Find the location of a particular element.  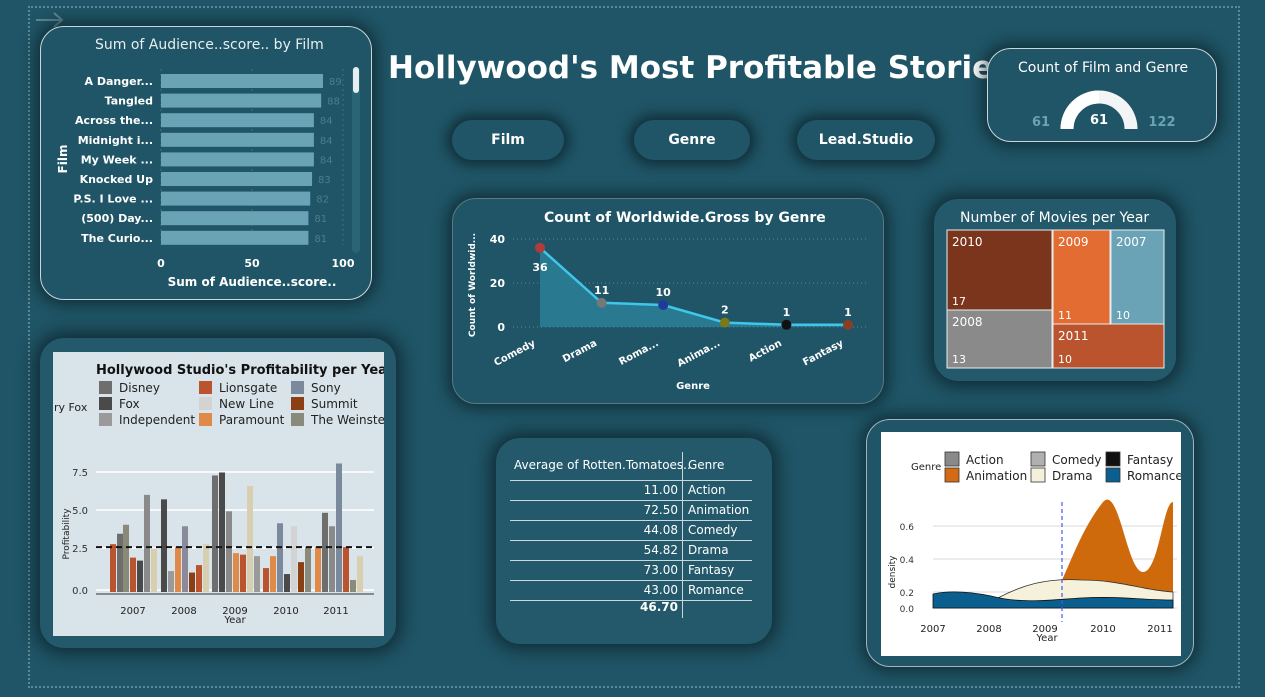

table-cell-value: 43.00 is located at coordinates (660, 590).